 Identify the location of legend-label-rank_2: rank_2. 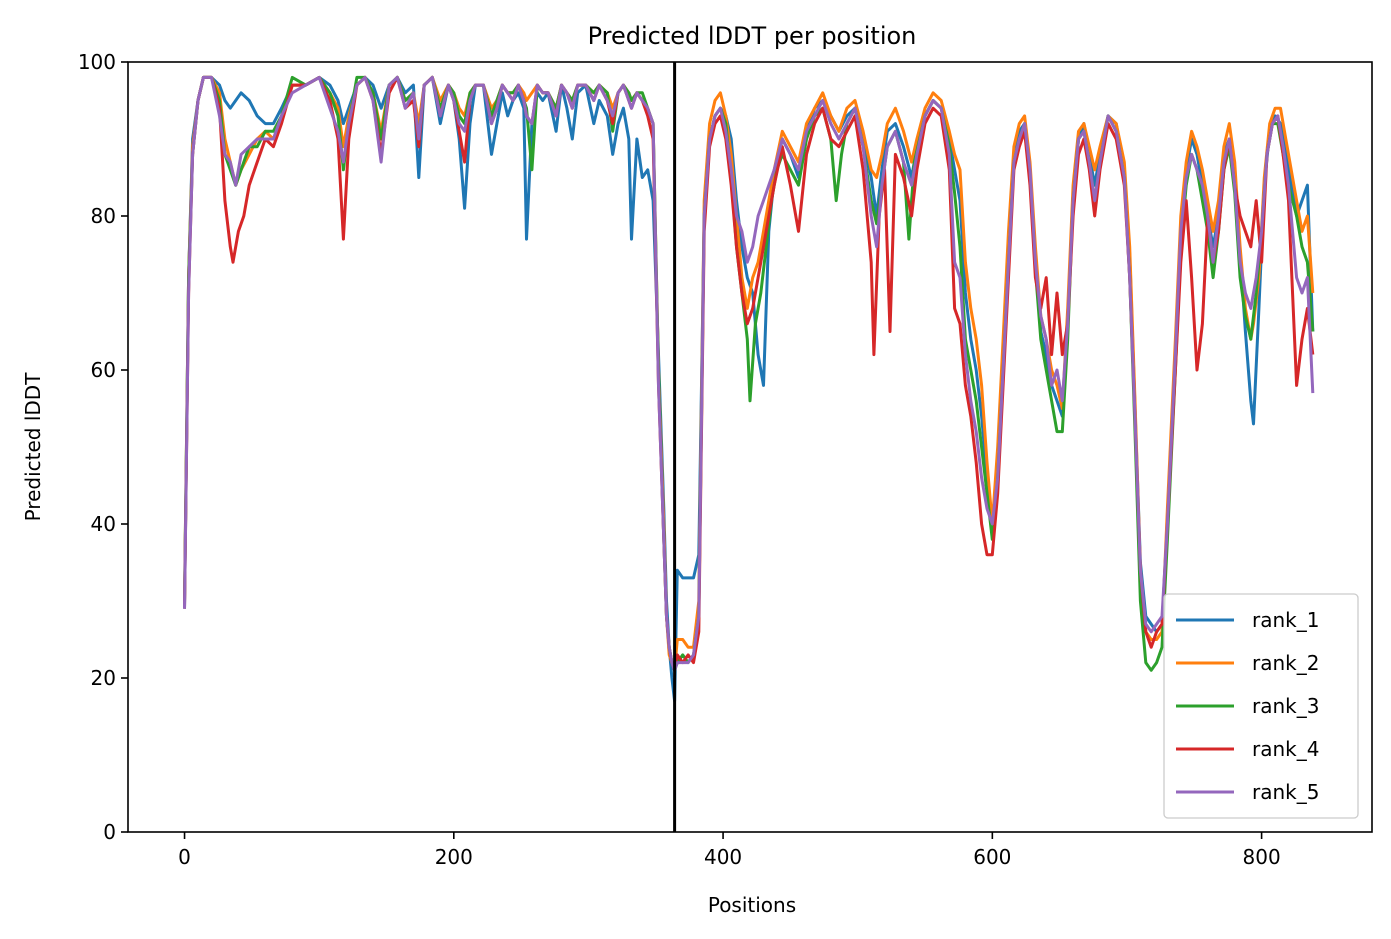
(1285, 663).